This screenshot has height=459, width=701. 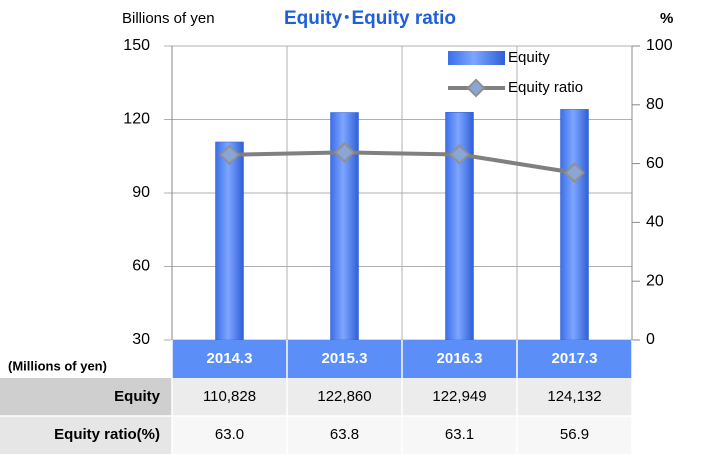 I want to click on table-value: 63.8, so click(x=344, y=434).